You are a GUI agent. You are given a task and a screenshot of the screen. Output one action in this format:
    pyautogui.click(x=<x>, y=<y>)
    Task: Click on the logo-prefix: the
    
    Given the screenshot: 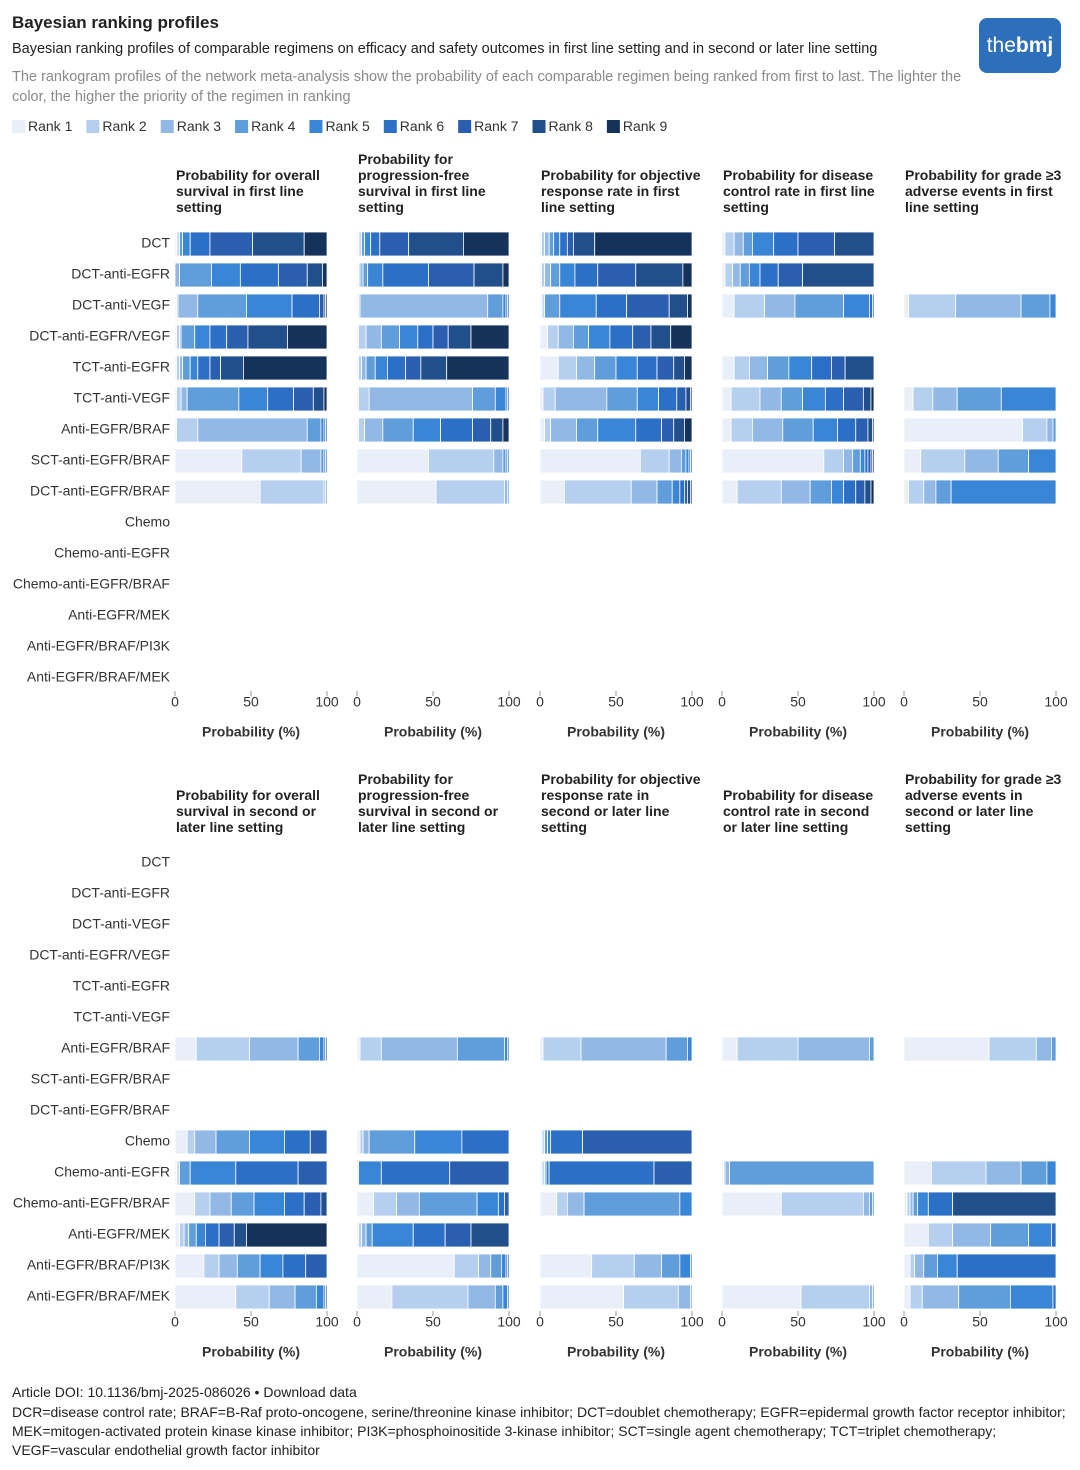 What is the action you would take?
    pyautogui.click(x=1001, y=45)
    